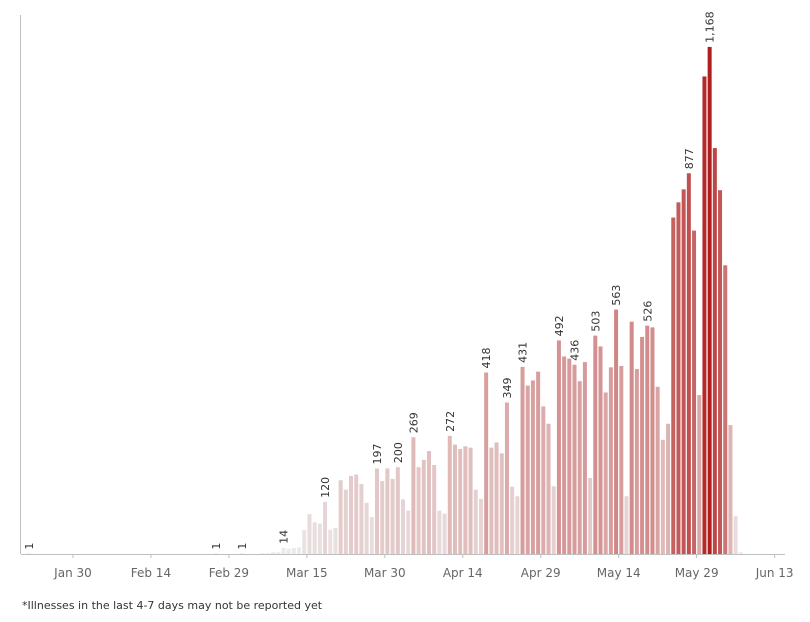  What do you see at coordinates (616, 295) in the screenshot?
I see `data-label-2020-05-13: 563` at bounding box center [616, 295].